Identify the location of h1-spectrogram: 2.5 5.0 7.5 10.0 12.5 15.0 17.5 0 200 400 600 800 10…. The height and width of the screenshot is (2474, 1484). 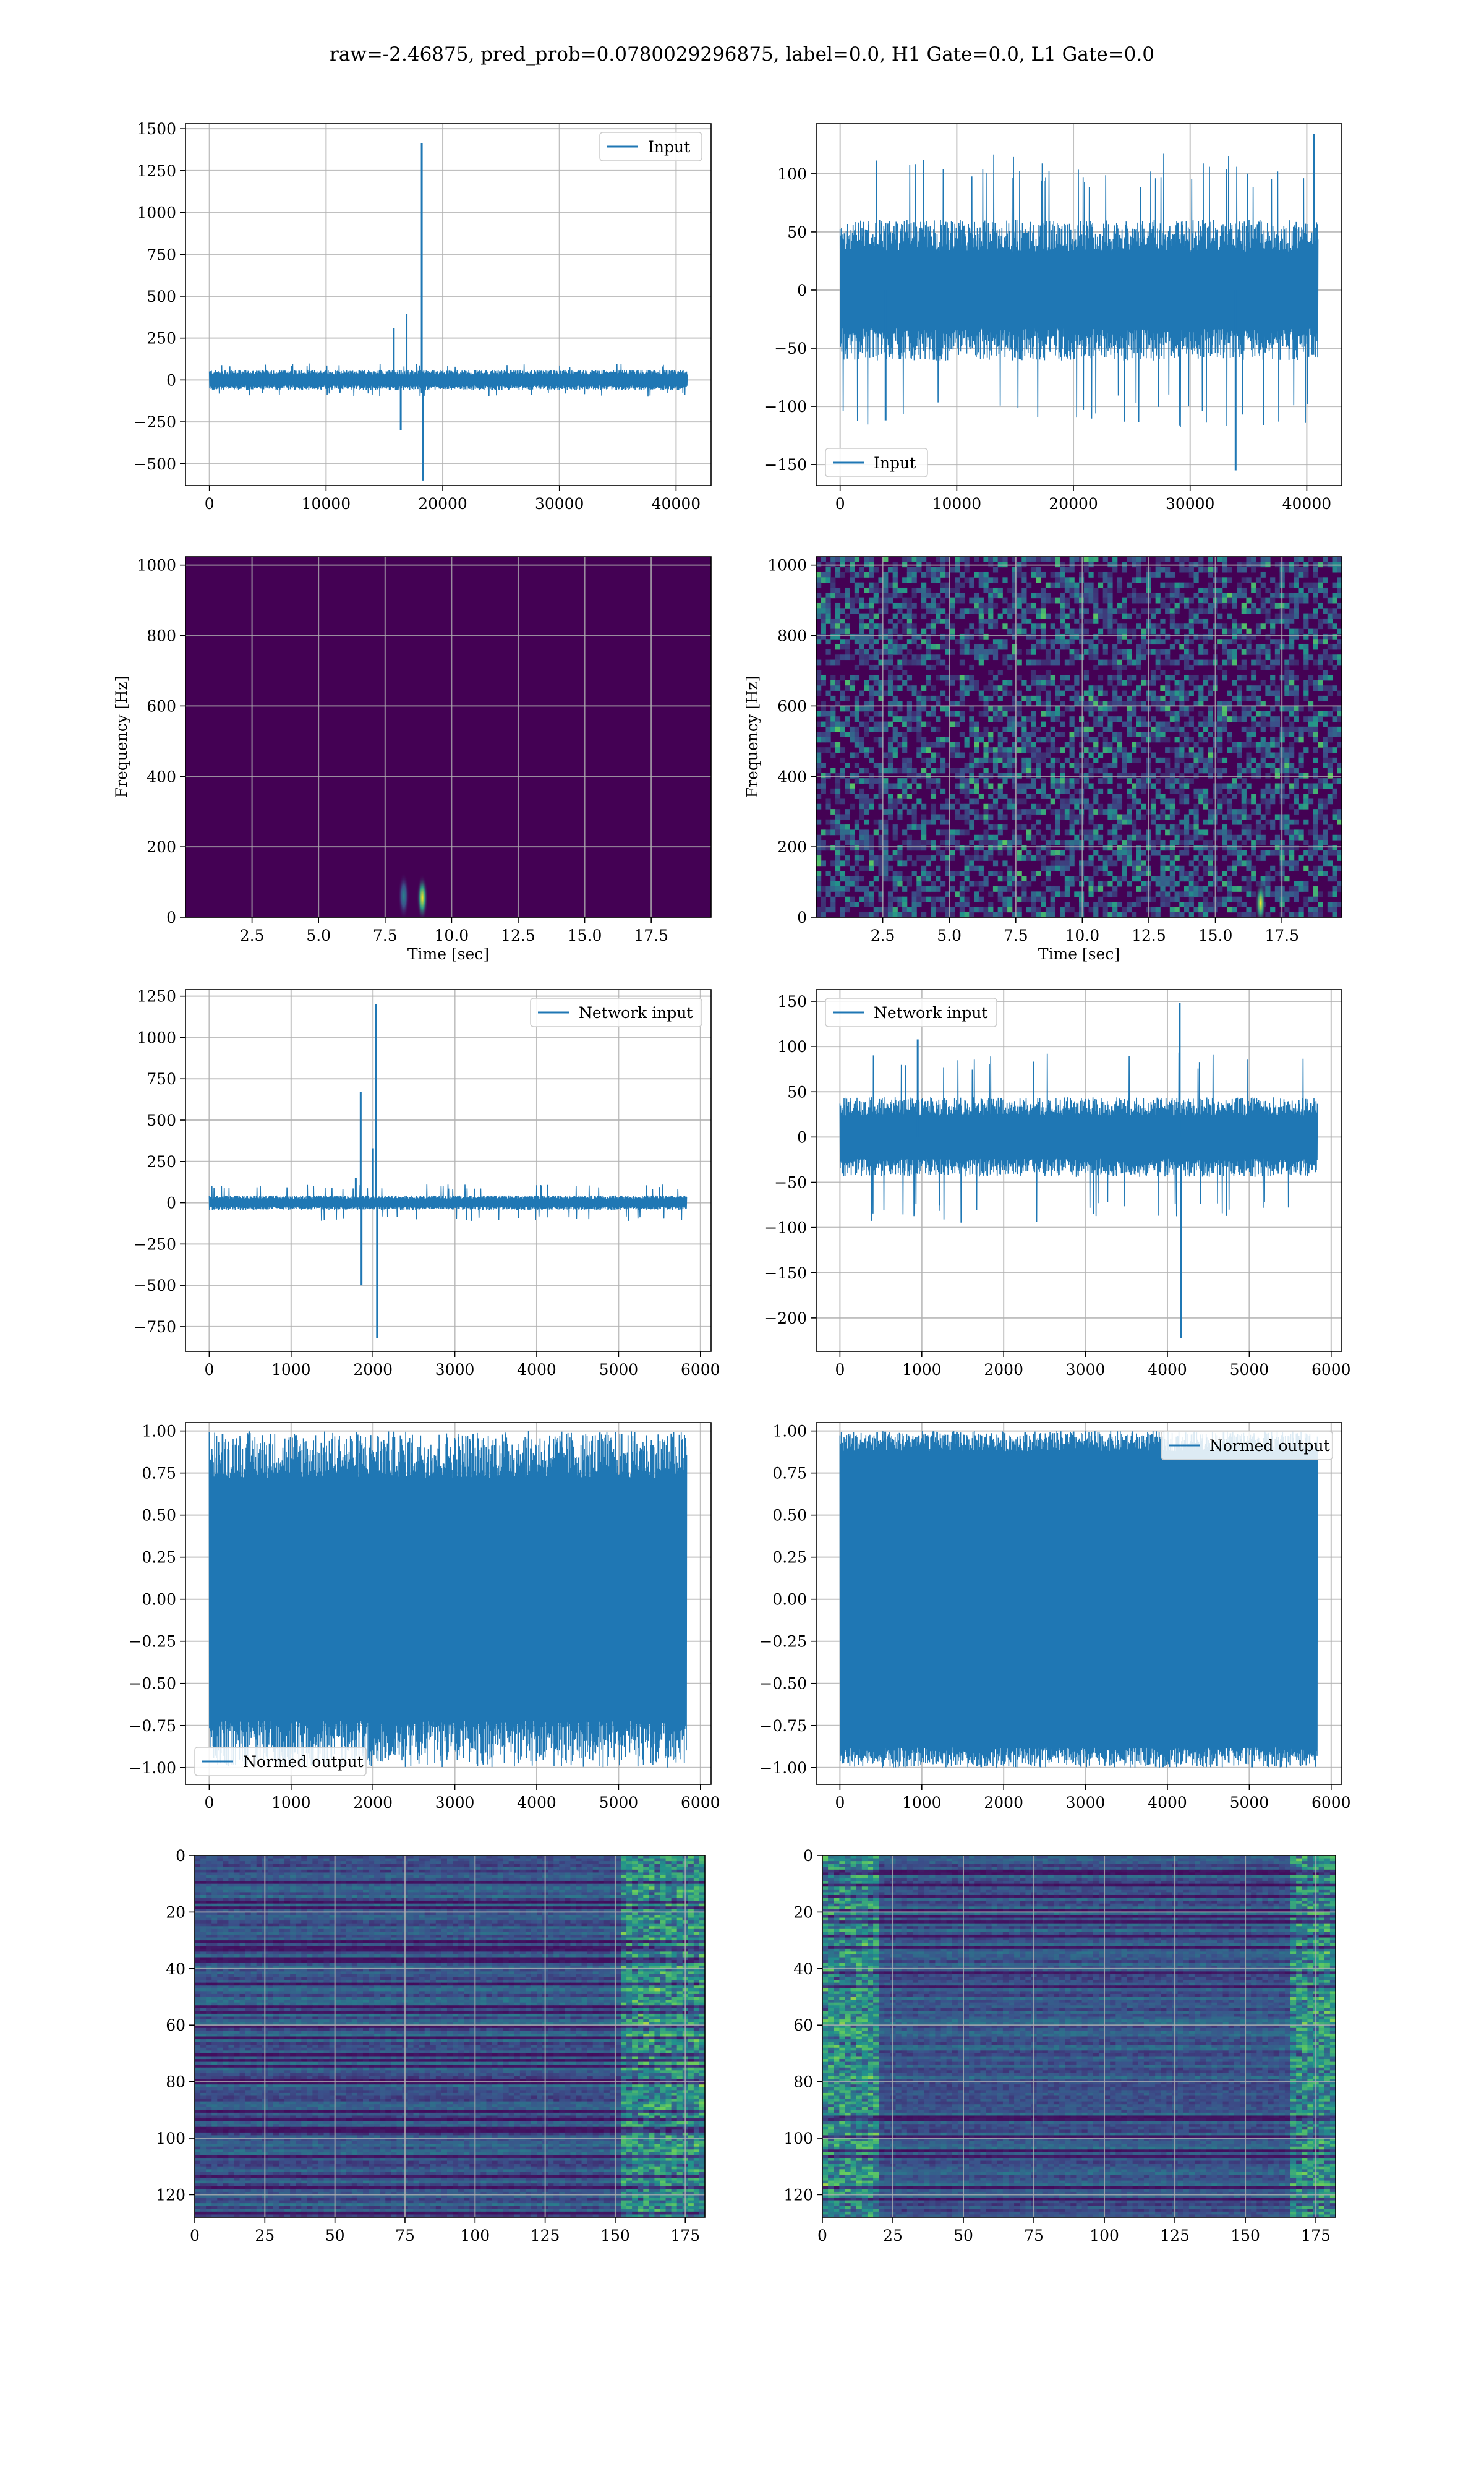
(412, 759).